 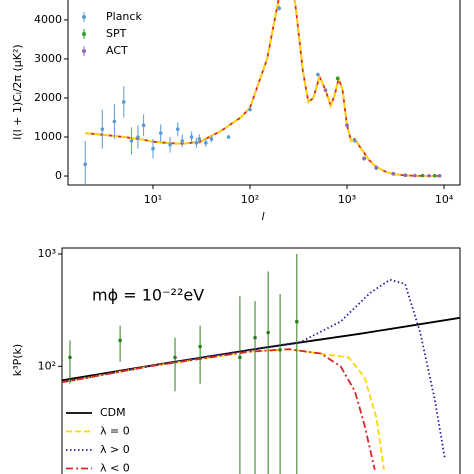 What do you see at coordinates (153, 199) in the screenshot?
I see `x-tick-label: 10¹` at bounding box center [153, 199].